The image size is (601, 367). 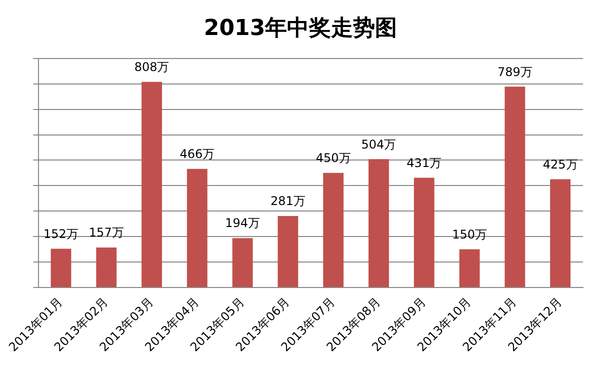 I want to click on data-label: 150万, so click(x=469, y=234).